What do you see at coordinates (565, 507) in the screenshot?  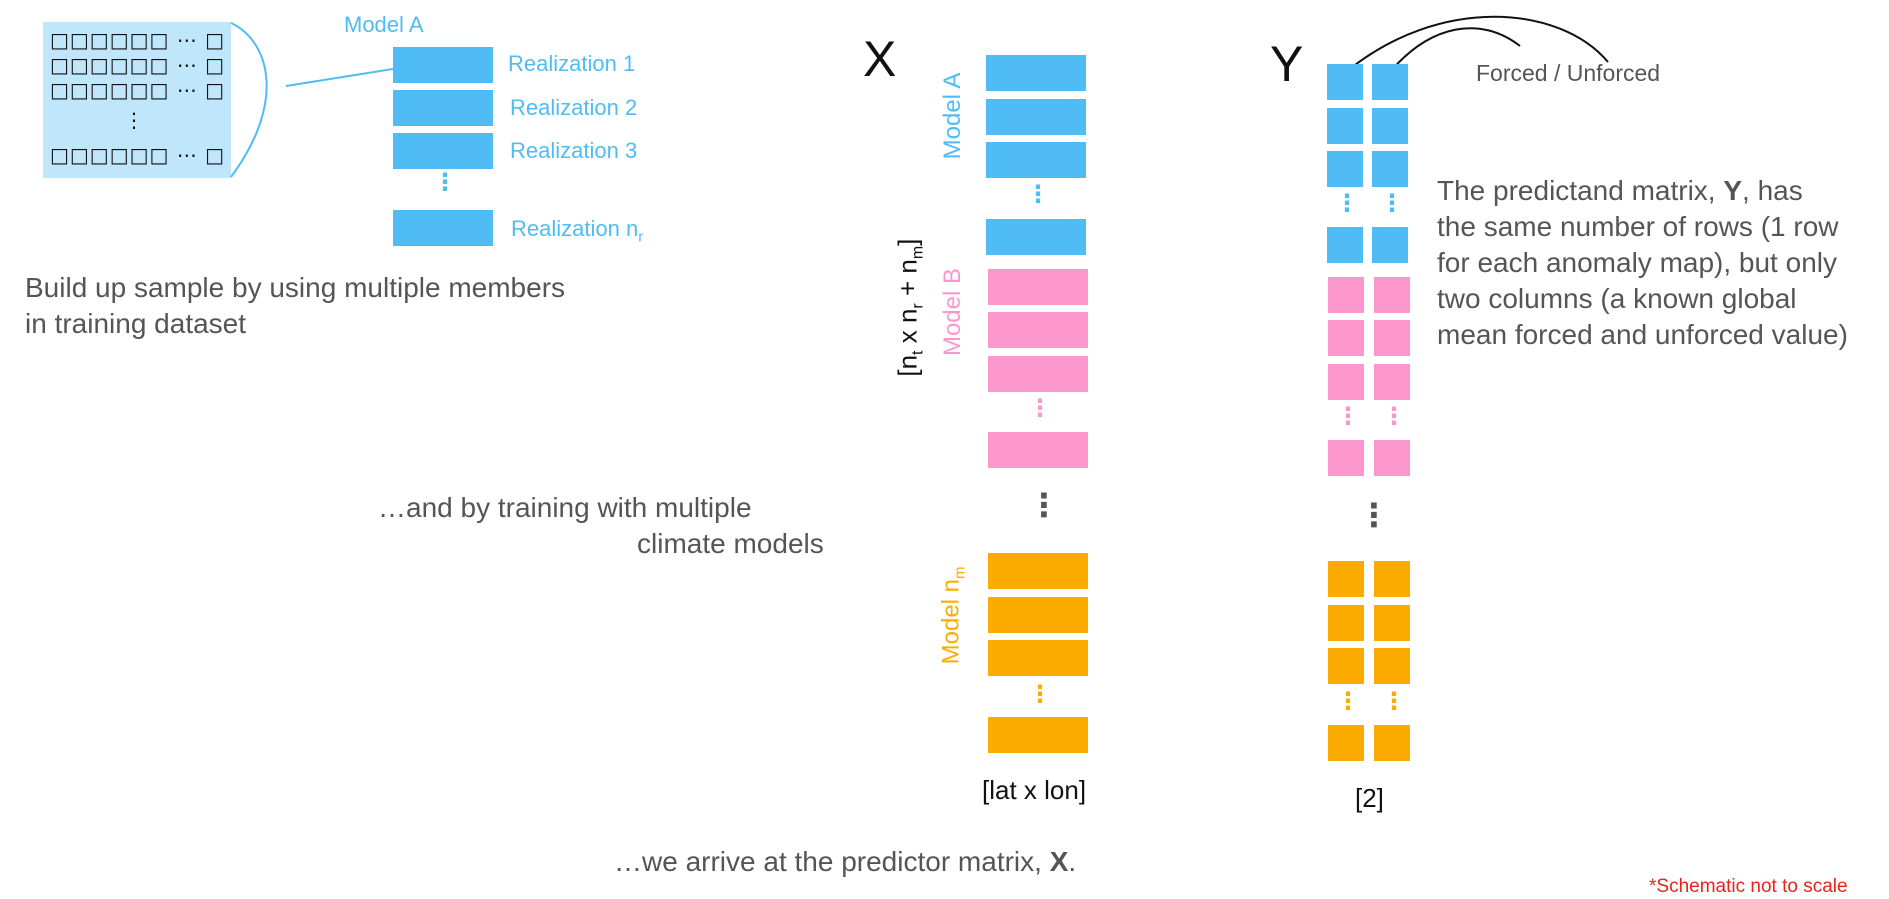 I see `models-caption-line1: …and by training with multiple` at bounding box center [565, 507].